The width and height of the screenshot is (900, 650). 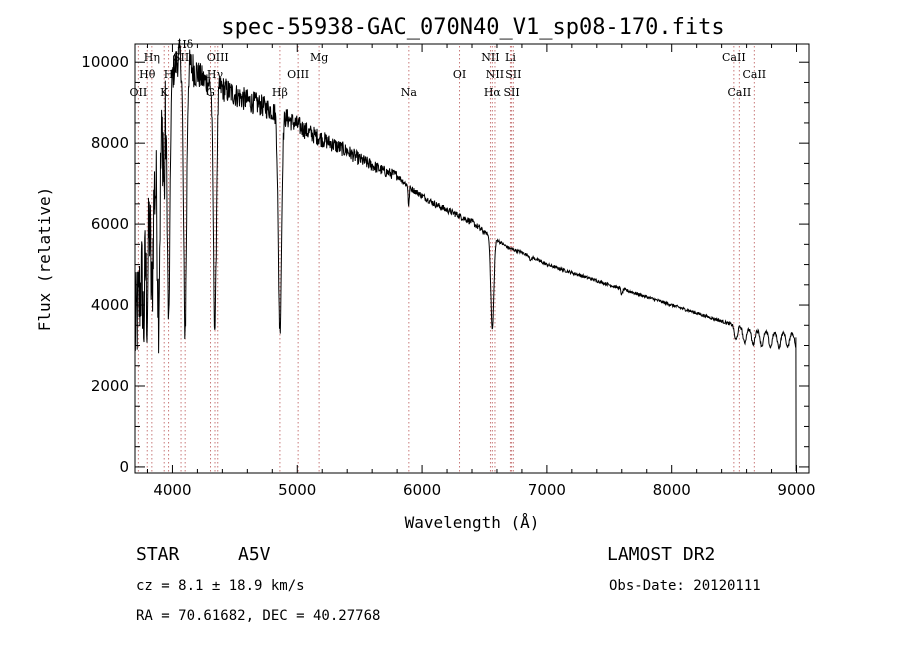 I want to click on x-tick-label: 5000, so click(x=297, y=490).